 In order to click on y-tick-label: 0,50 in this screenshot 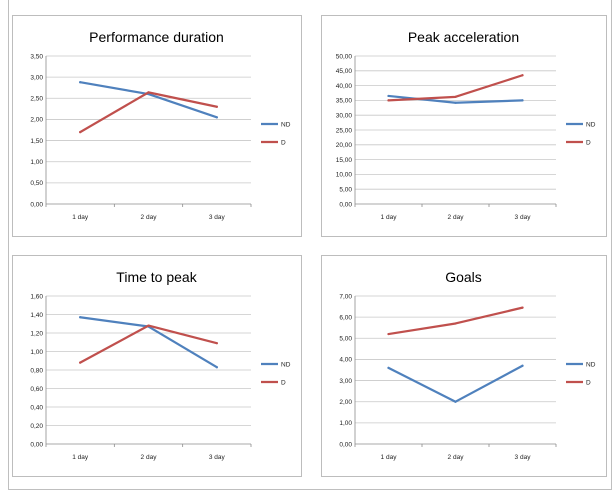, I will do `click(36, 183)`.